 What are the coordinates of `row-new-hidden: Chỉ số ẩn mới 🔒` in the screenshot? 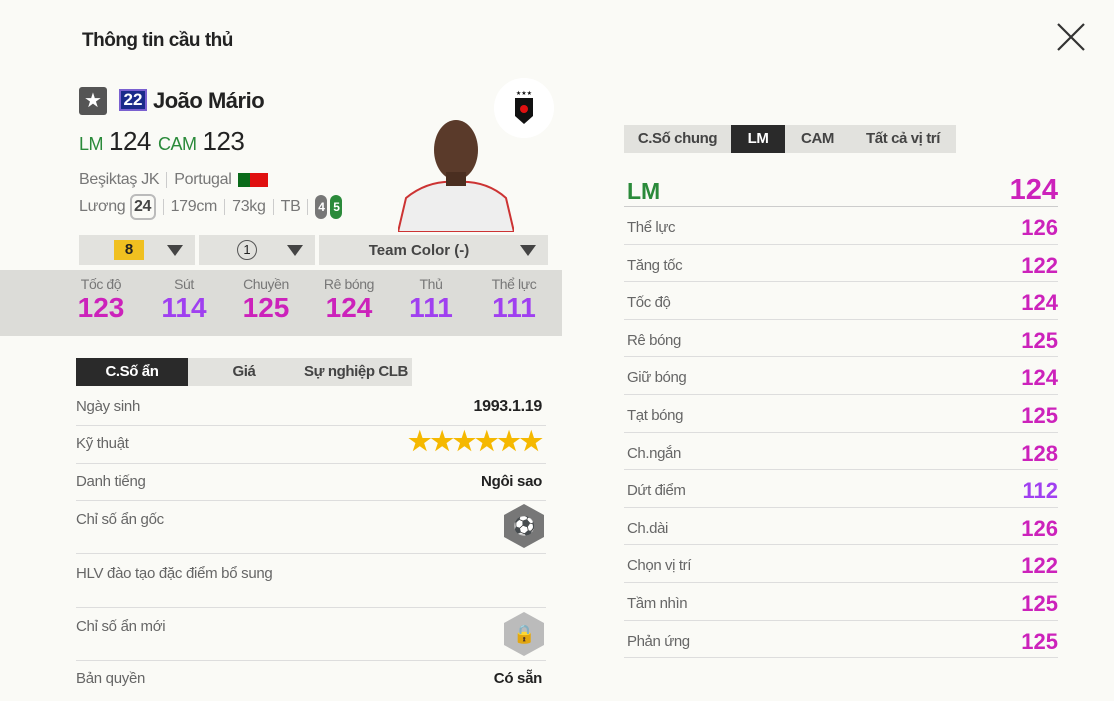 It's located at (311, 634).